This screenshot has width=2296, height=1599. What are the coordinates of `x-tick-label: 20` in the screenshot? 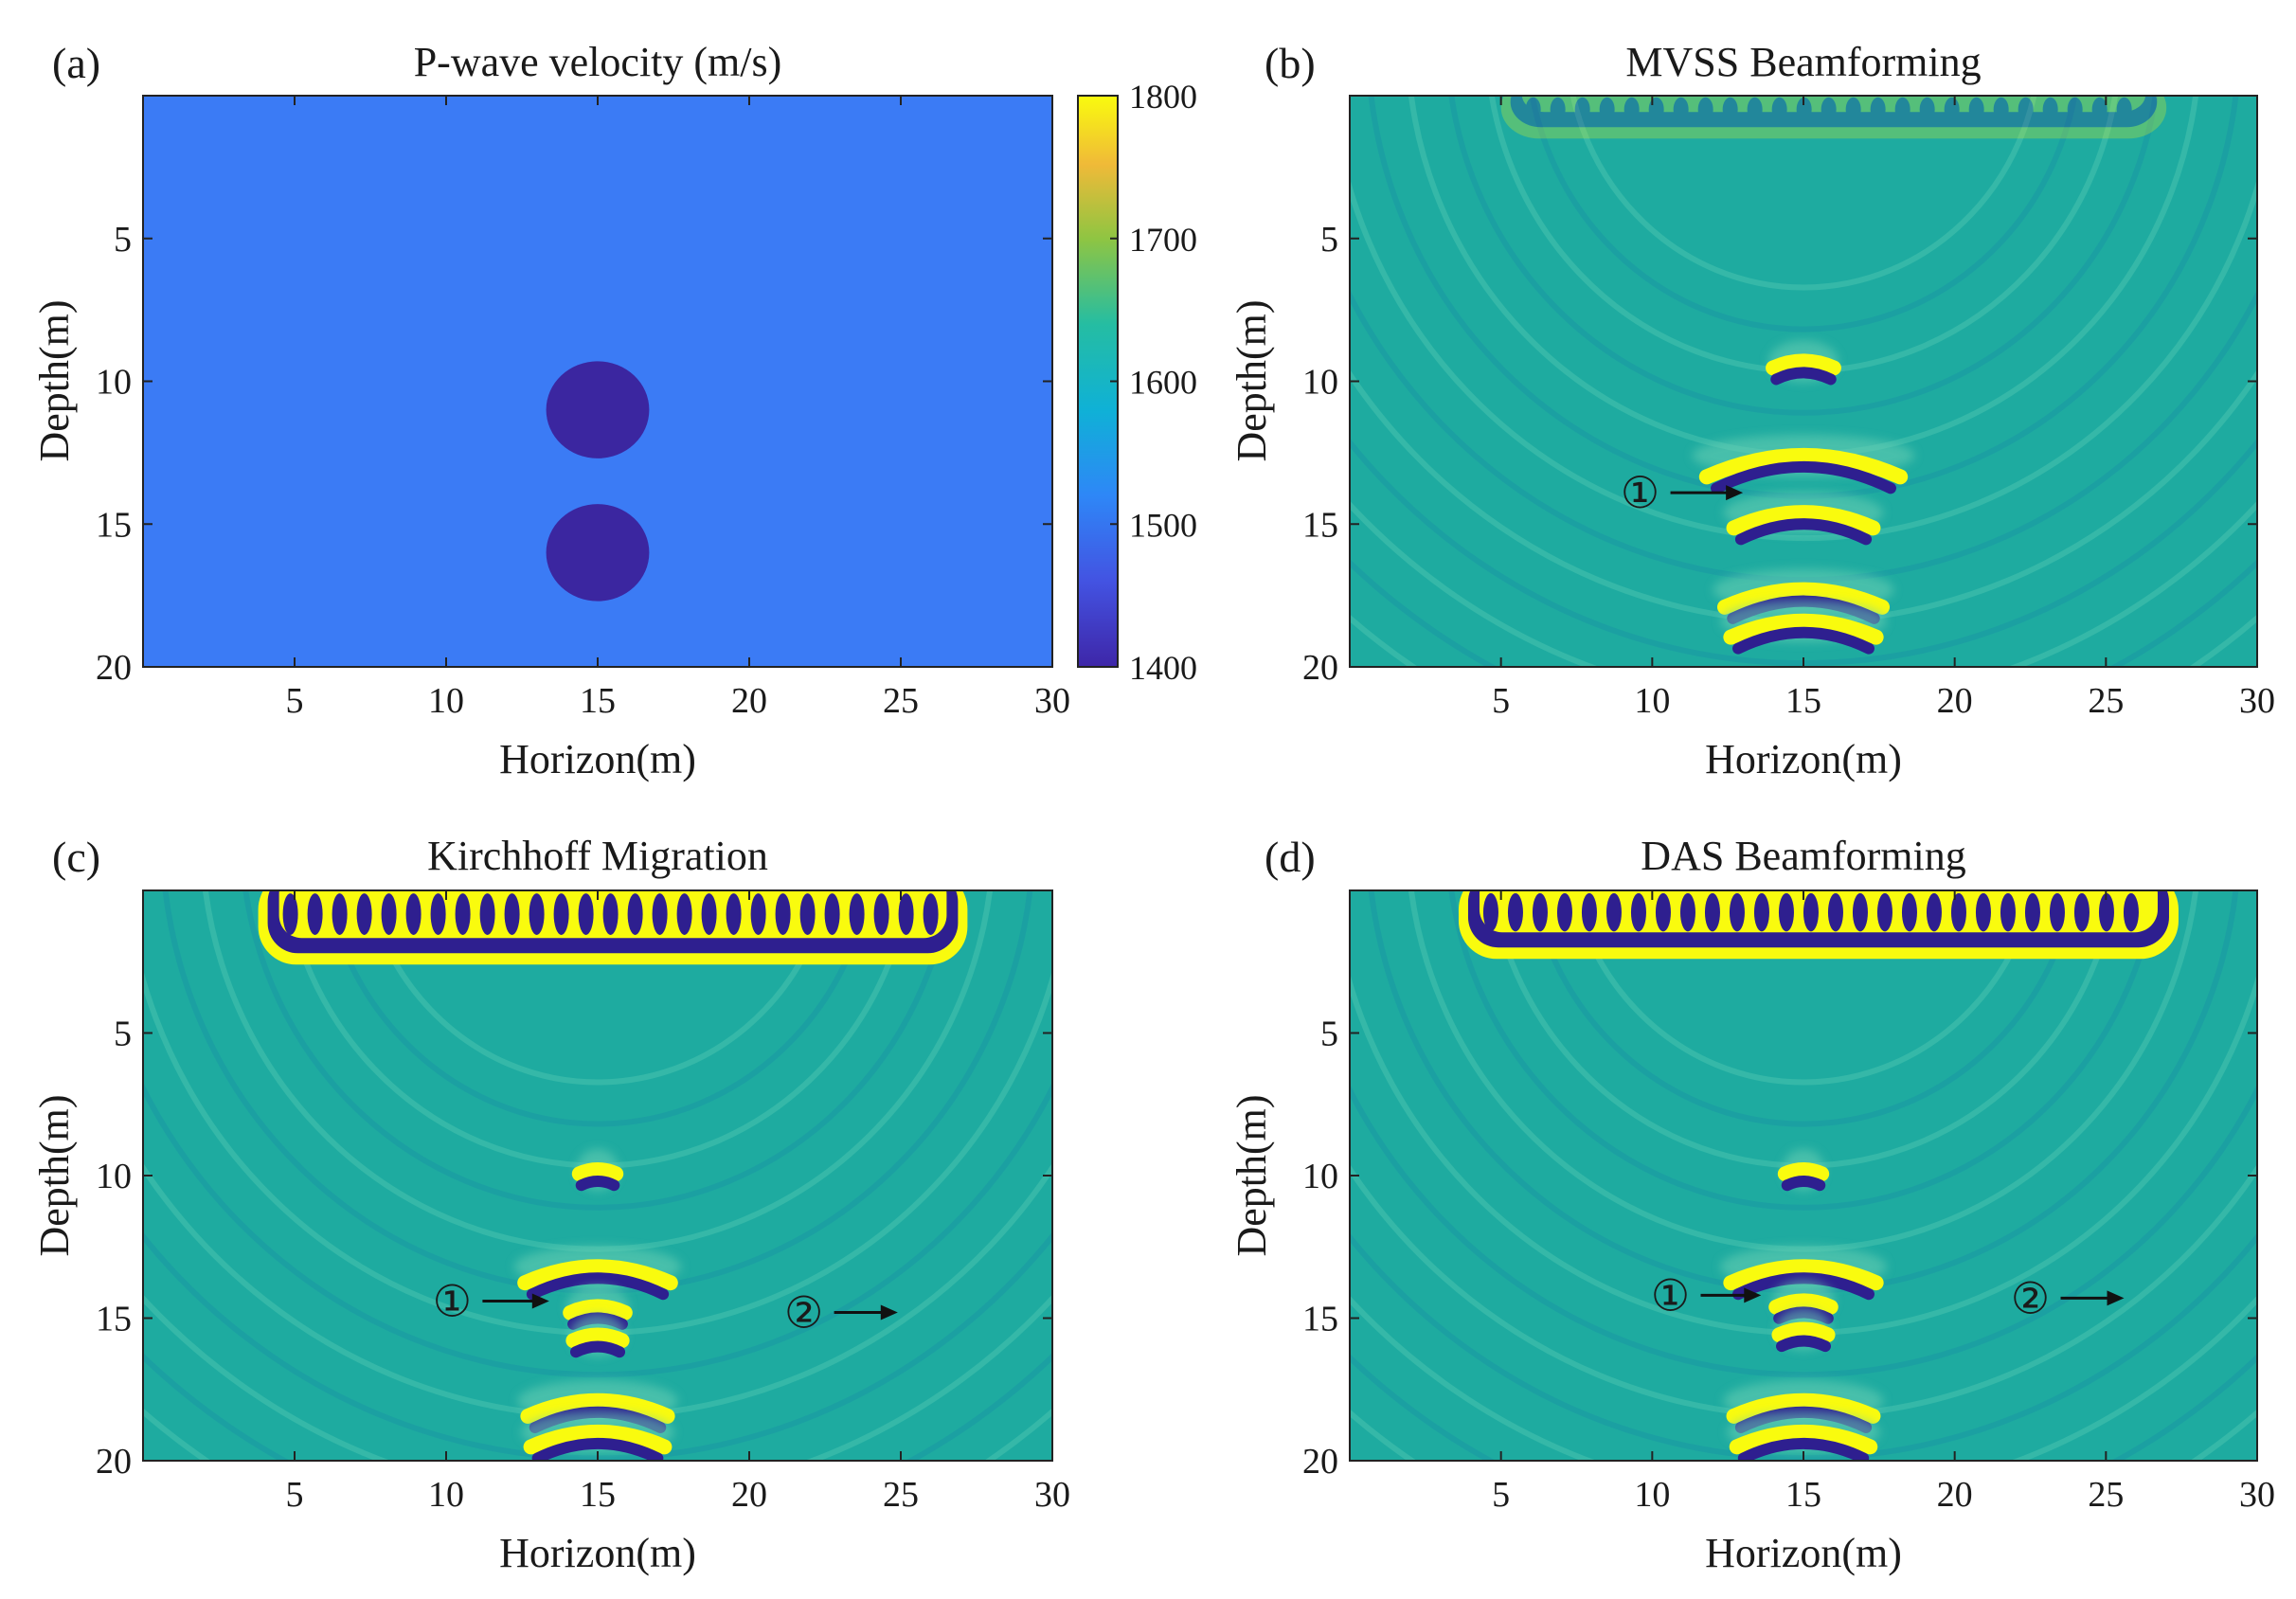 It's located at (749, 701).